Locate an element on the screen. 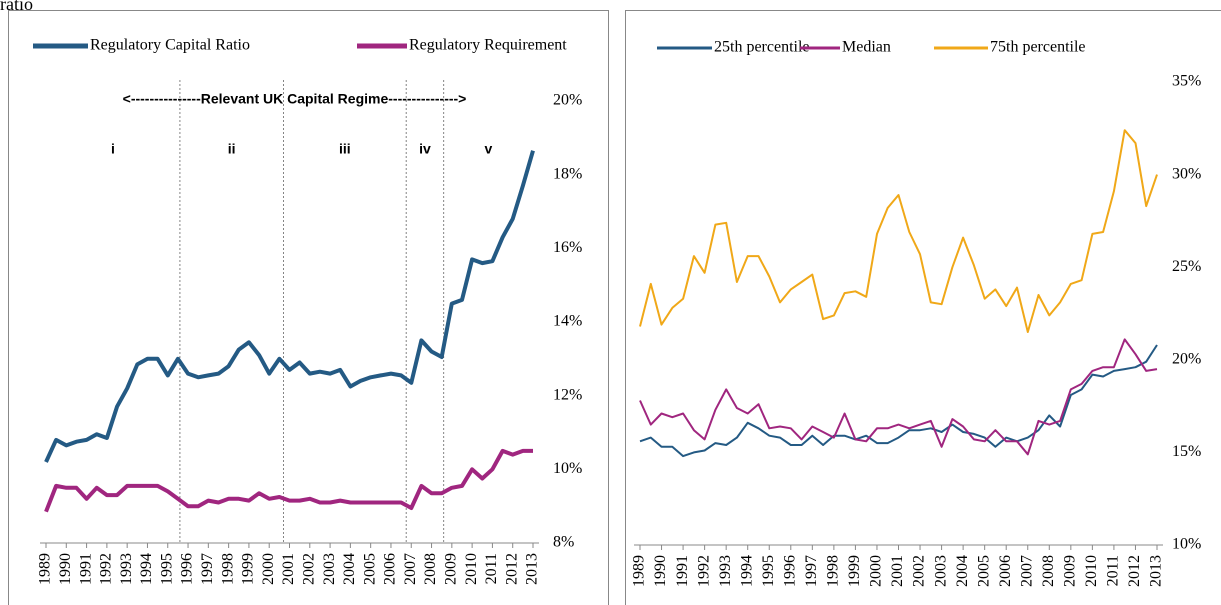 Image resolution: width=1221 pixels, height=605 pixels. y-tick-label: 35% is located at coordinates (1186, 81).